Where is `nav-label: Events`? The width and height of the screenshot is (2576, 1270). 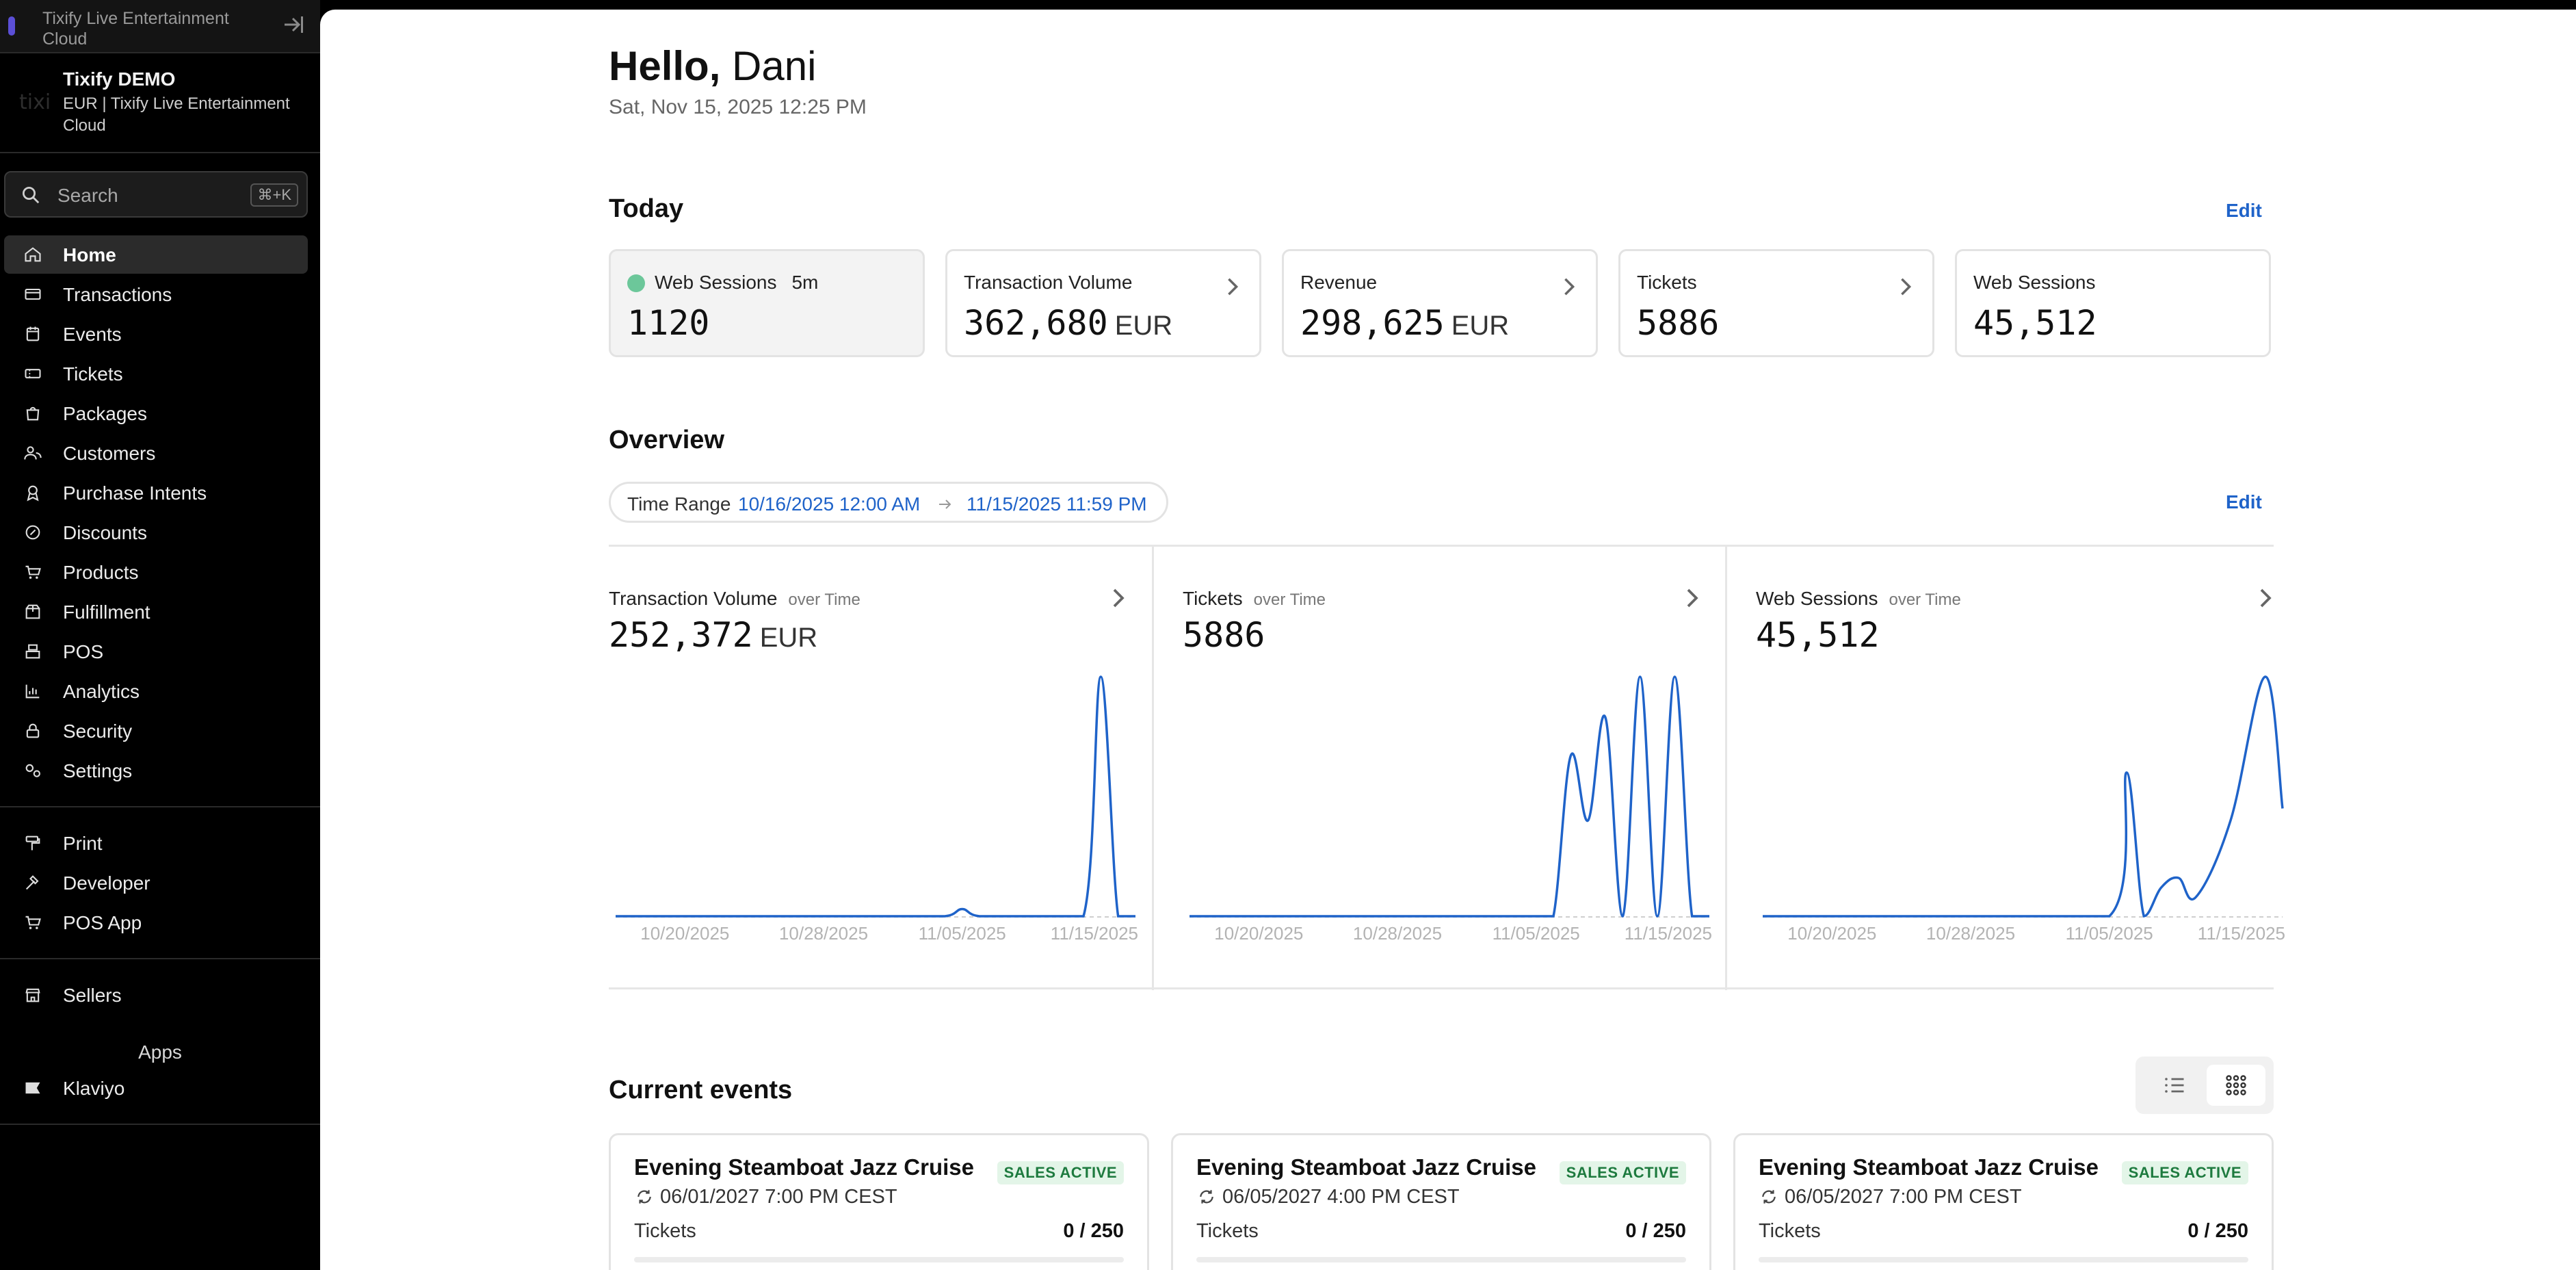
nav-label: Events is located at coordinates (92, 334).